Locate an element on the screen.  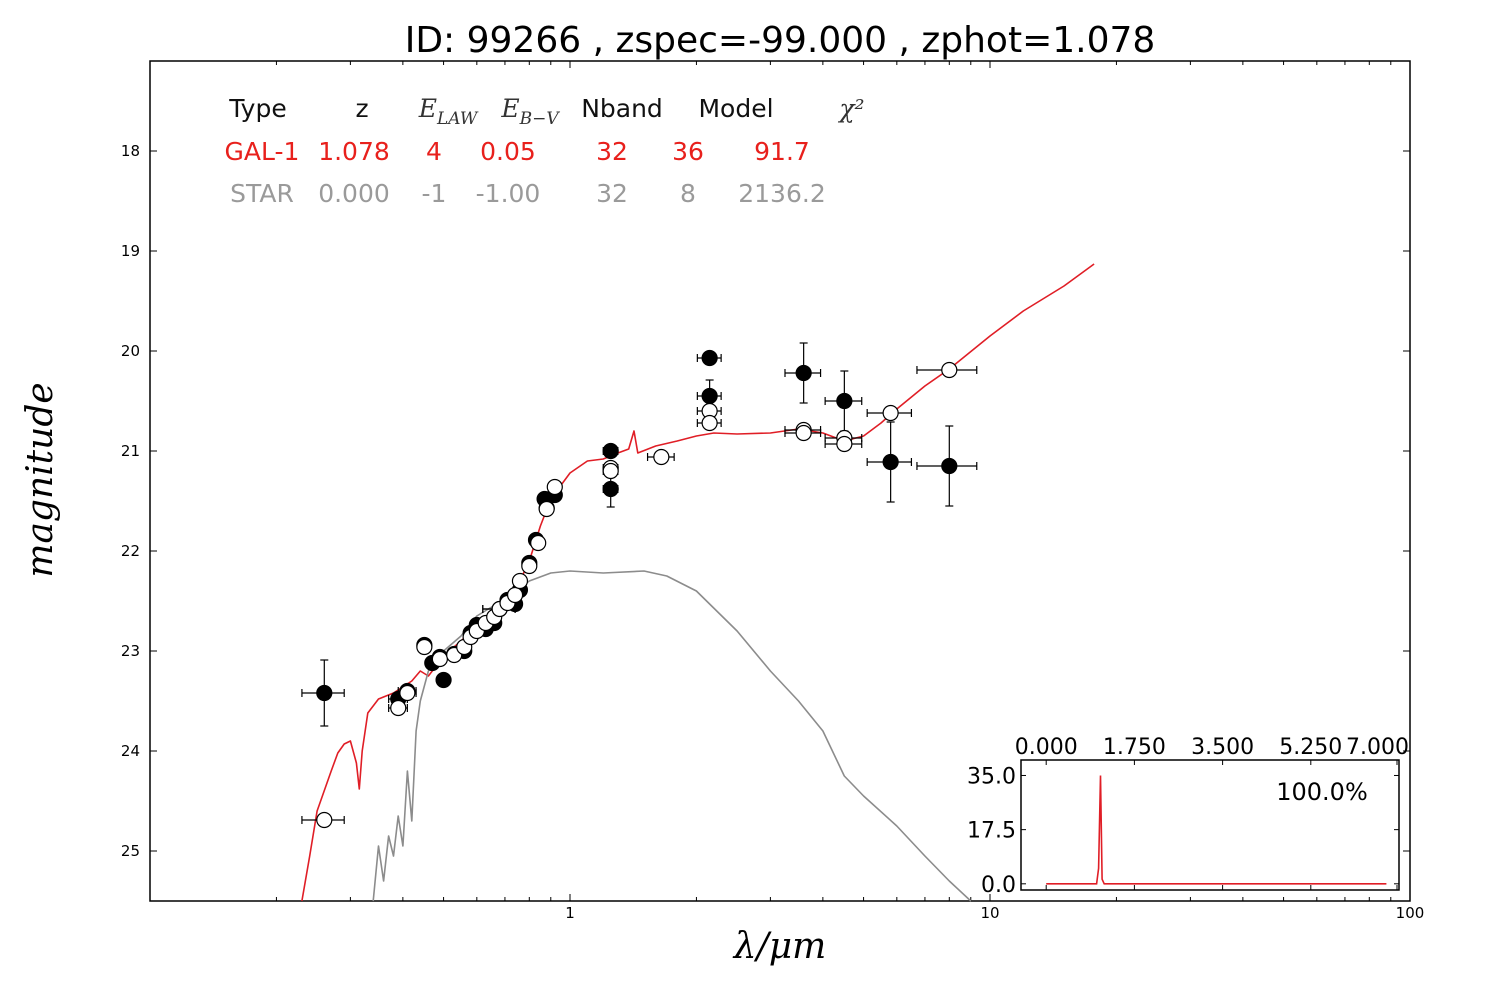
y-tick-label: 24 is located at coordinates (130, 751).